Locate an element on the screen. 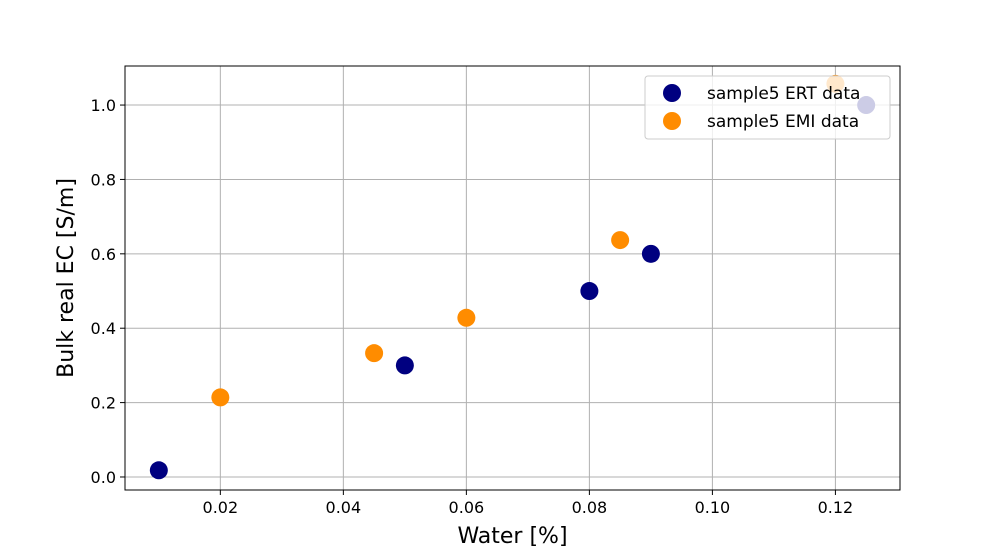 The width and height of the screenshot is (1000, 550). x-tick-label: 0.10 is located at coordinates (713, 507).